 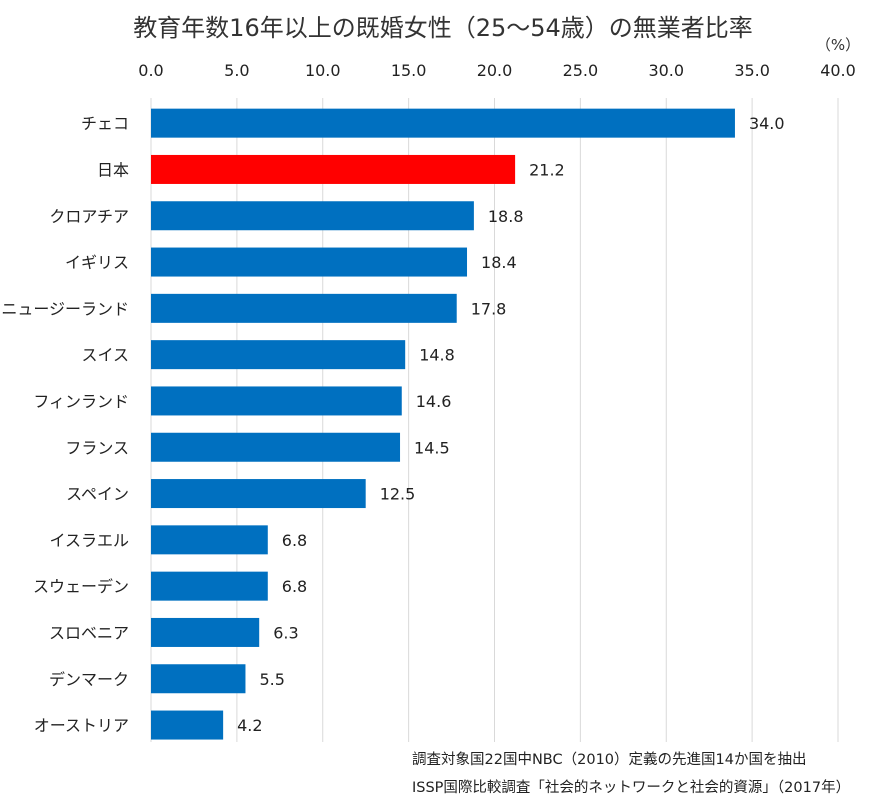 What do you see at coordinates (97, 494) in the screenshot?
I see `category-label: スペイン` at bounding box center [97, 494].